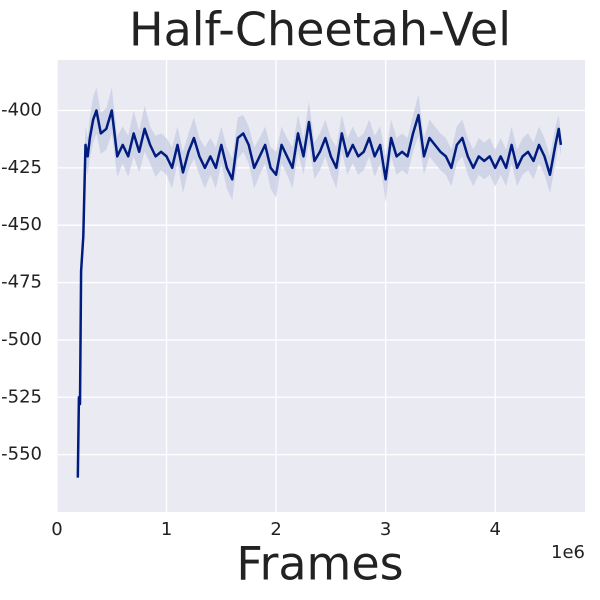 This screenshot has width=600, height=600. What do you see at coordinates (21, 167) in the screenshot?
I see `y-tick-label: -425` at bounding box center [21, 167].